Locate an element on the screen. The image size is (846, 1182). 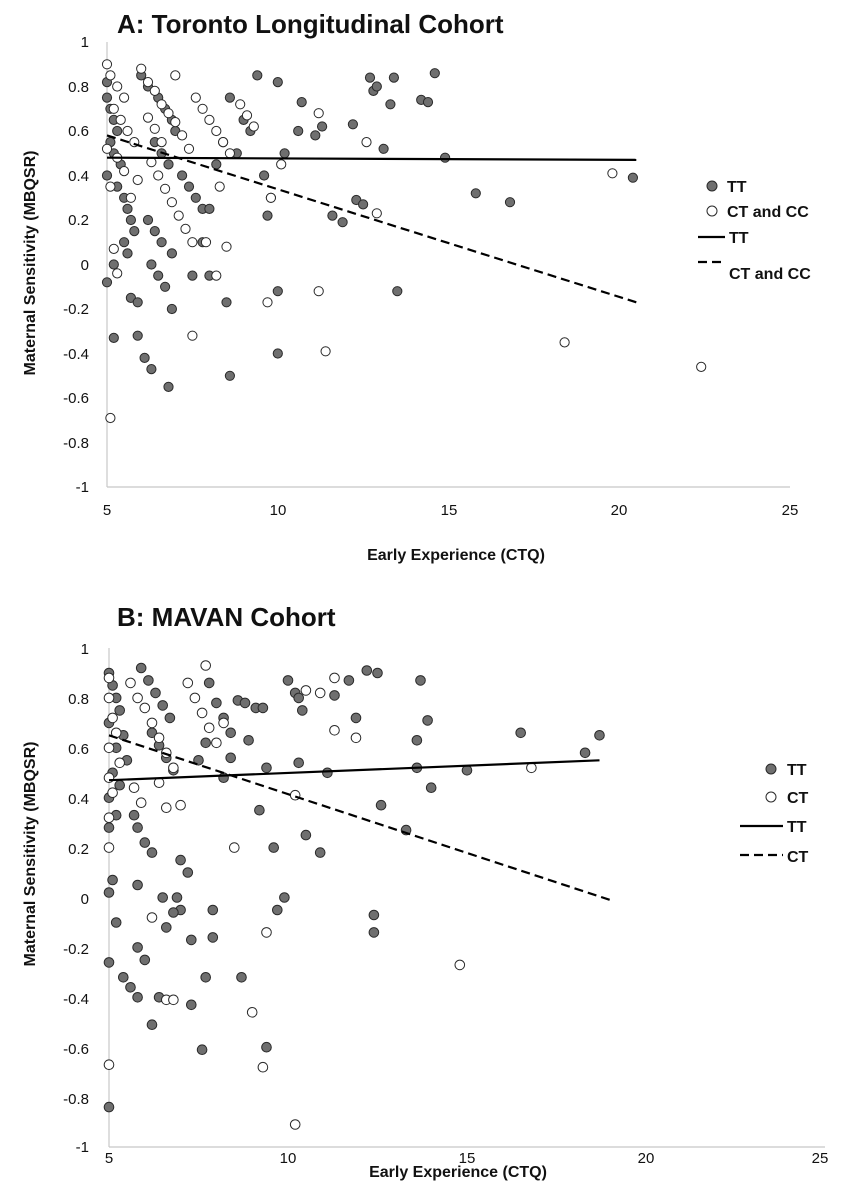
legend-ct-cc-label: CT and CC is located at coordinates (768, 212).